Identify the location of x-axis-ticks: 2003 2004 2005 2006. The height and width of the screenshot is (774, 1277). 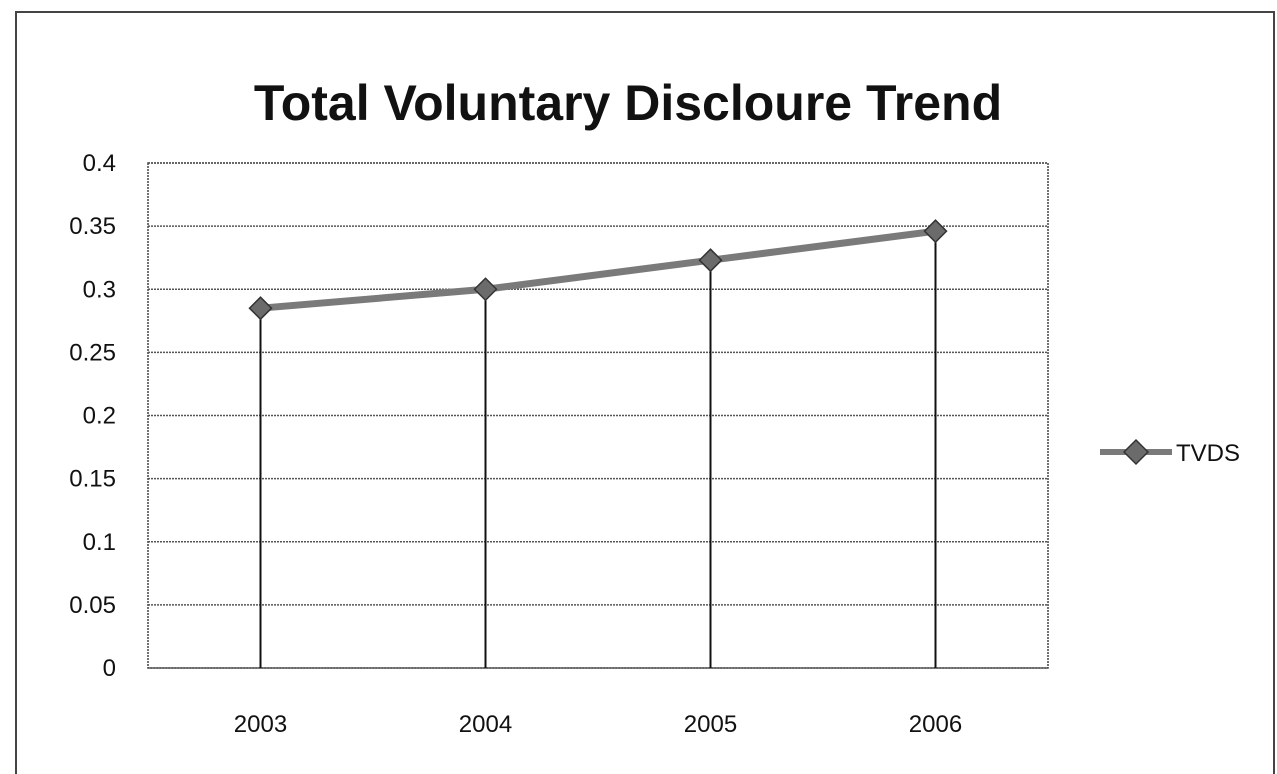
(598, 724).